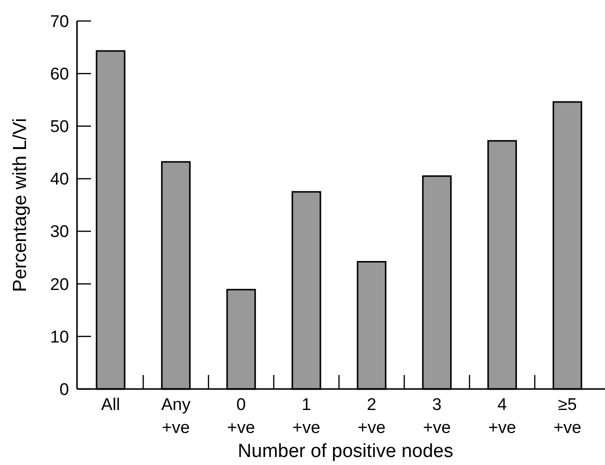  Describe the element at coordinates (436, 416) in the screenshot. I see `x-tick-label: 3 +ve` at that location.